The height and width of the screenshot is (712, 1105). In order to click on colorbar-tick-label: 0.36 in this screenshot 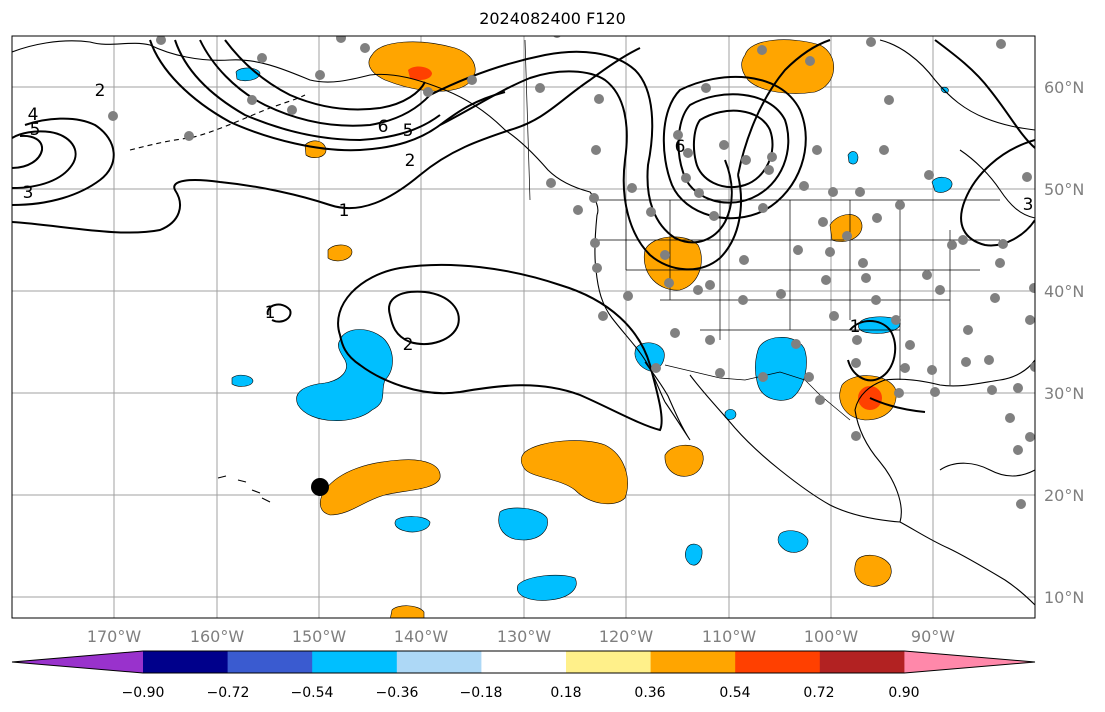, I will do `click(649, 693)`.